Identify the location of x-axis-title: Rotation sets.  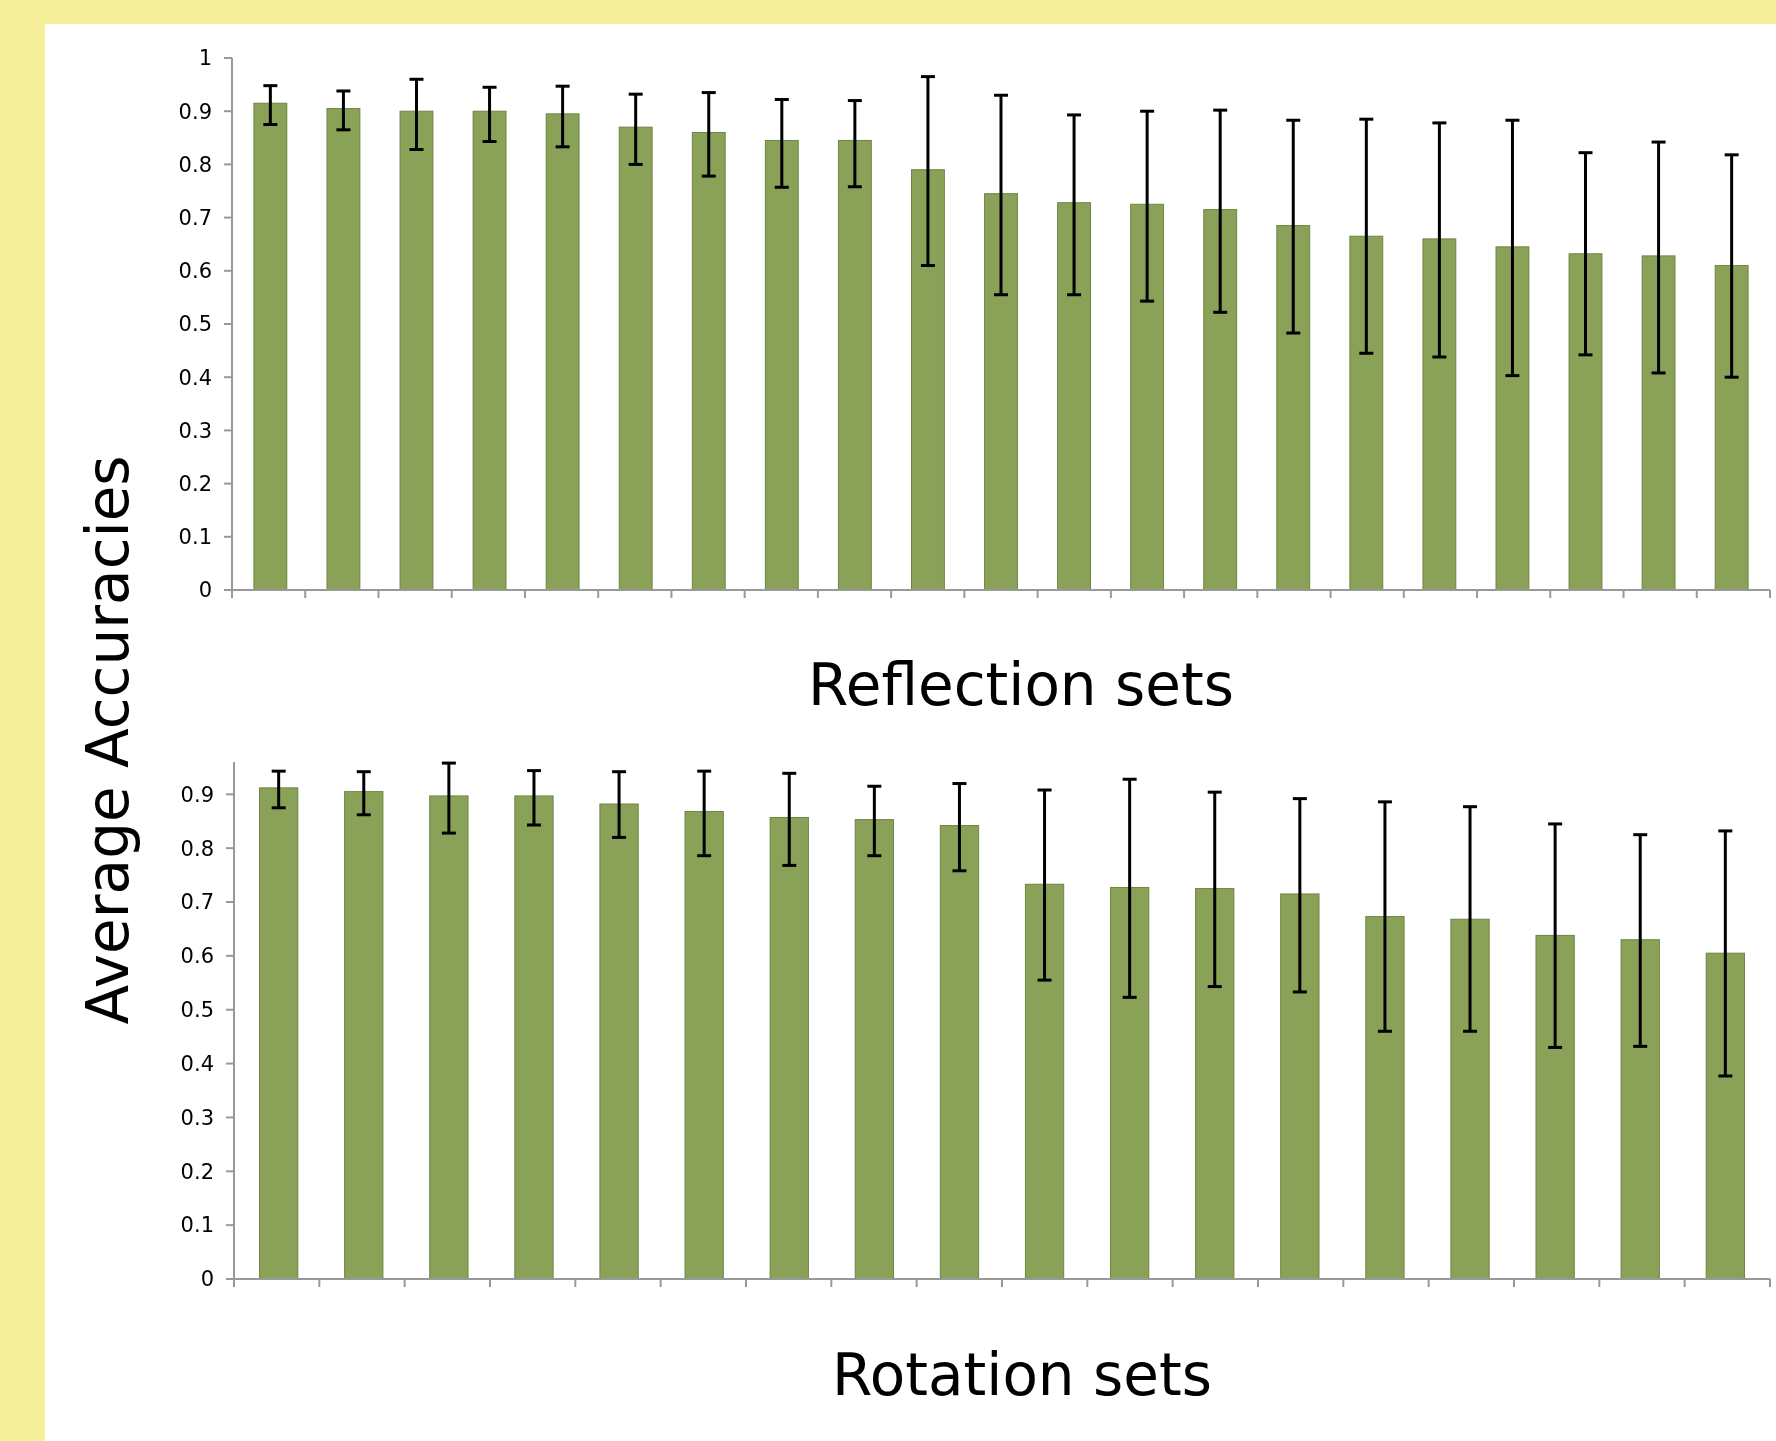
(1022, 1375).